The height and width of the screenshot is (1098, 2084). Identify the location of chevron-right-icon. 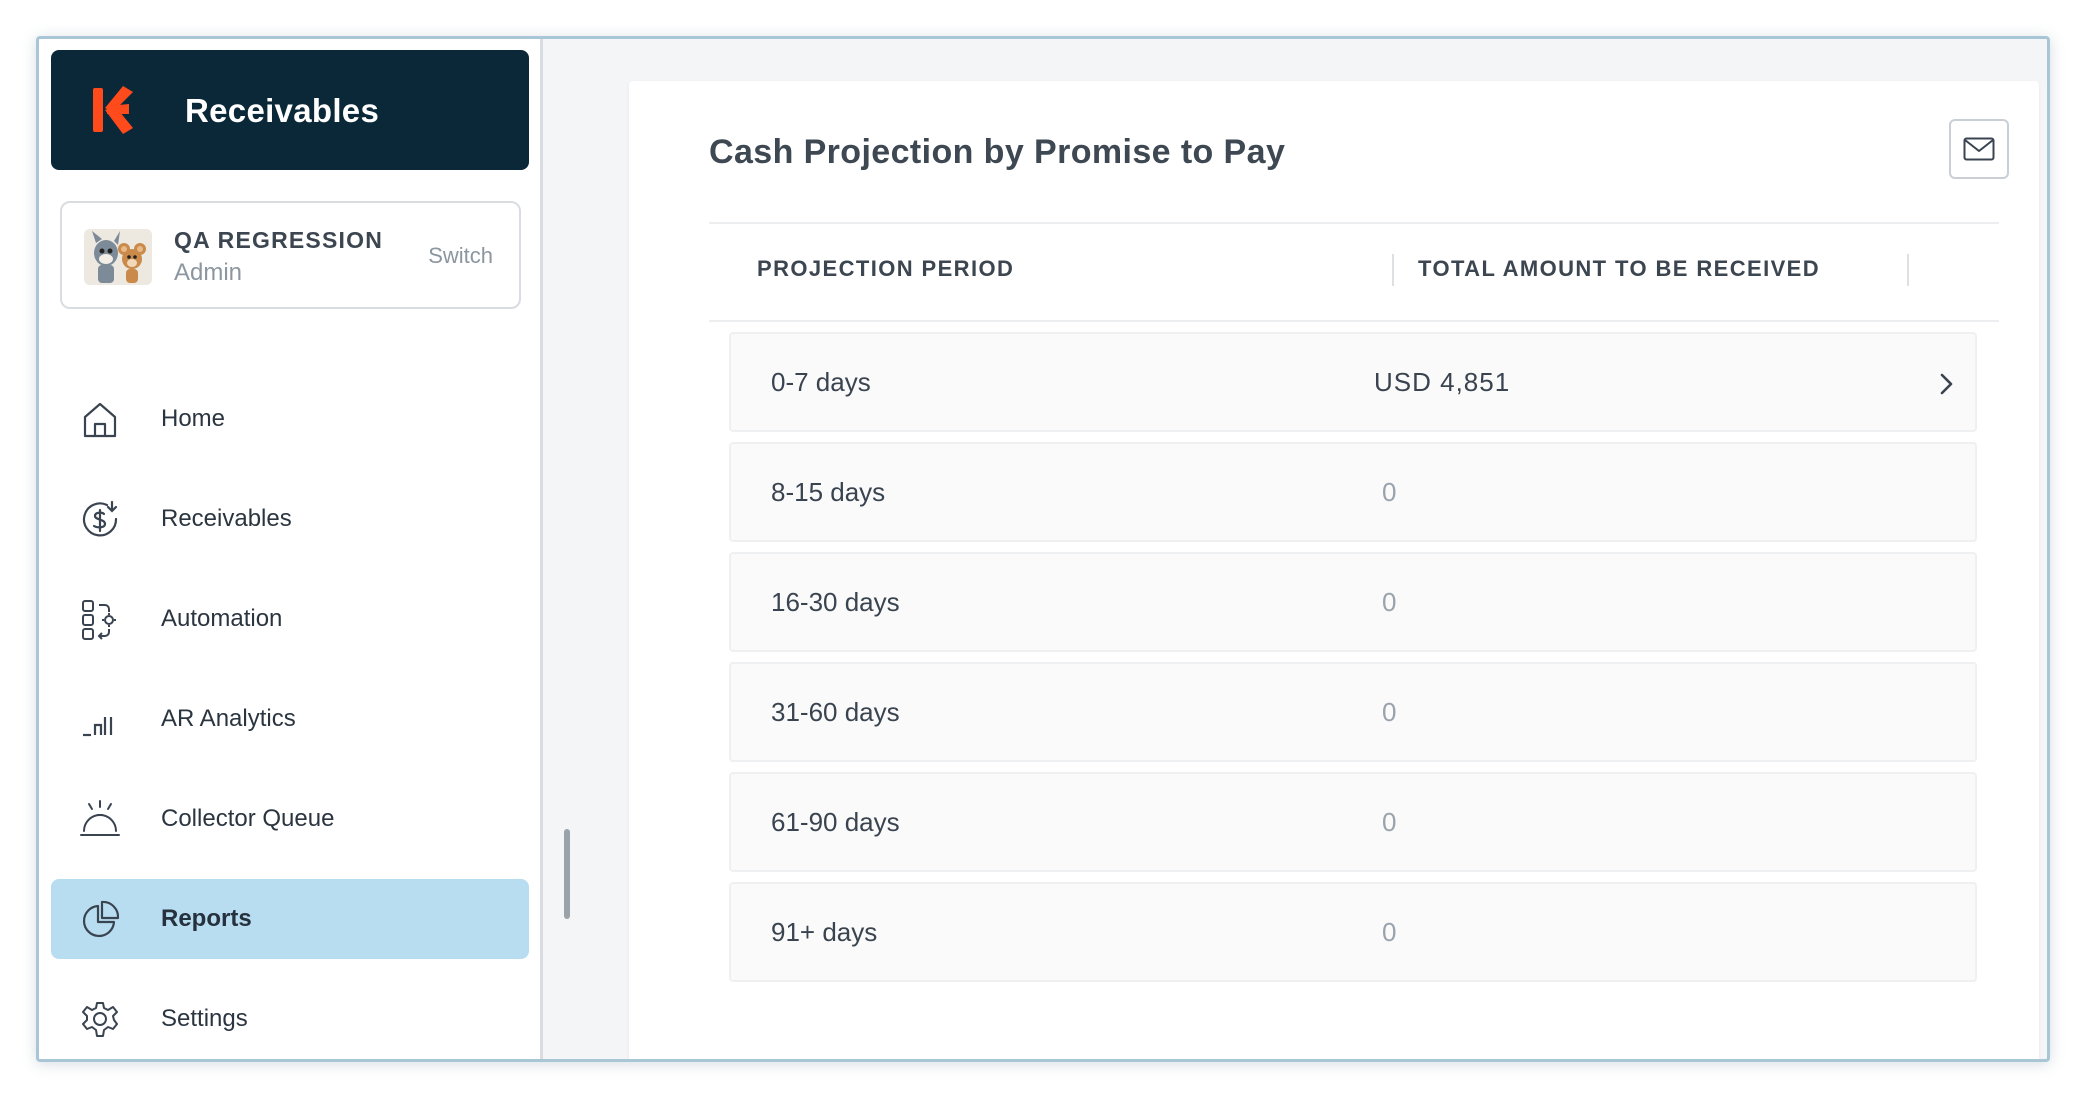
(1946, 384).